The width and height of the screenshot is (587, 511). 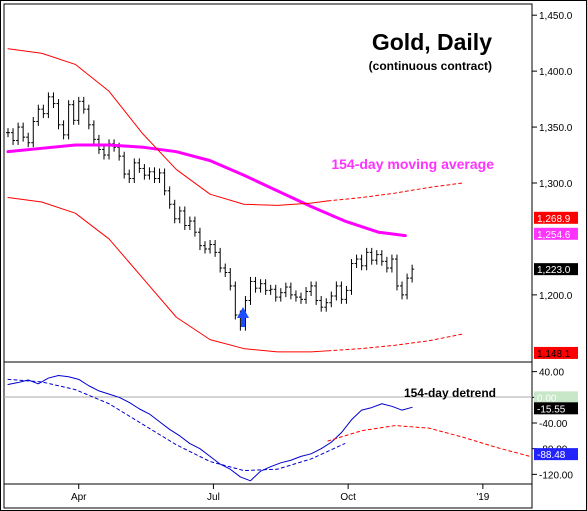 I want to click on 154-day-moving-average-line, so click(x=206, y=190).